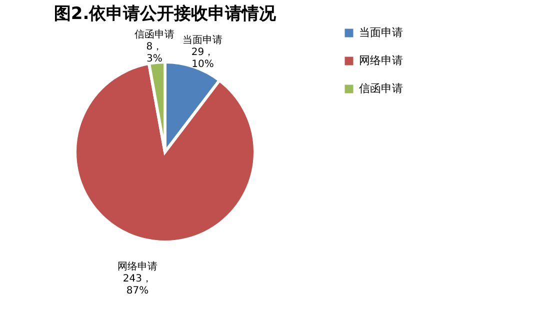  What do you see at coordinates (202, 40) in the screenshot?
I see `slice-label: 当面申请` at bounding box center [202, 40].